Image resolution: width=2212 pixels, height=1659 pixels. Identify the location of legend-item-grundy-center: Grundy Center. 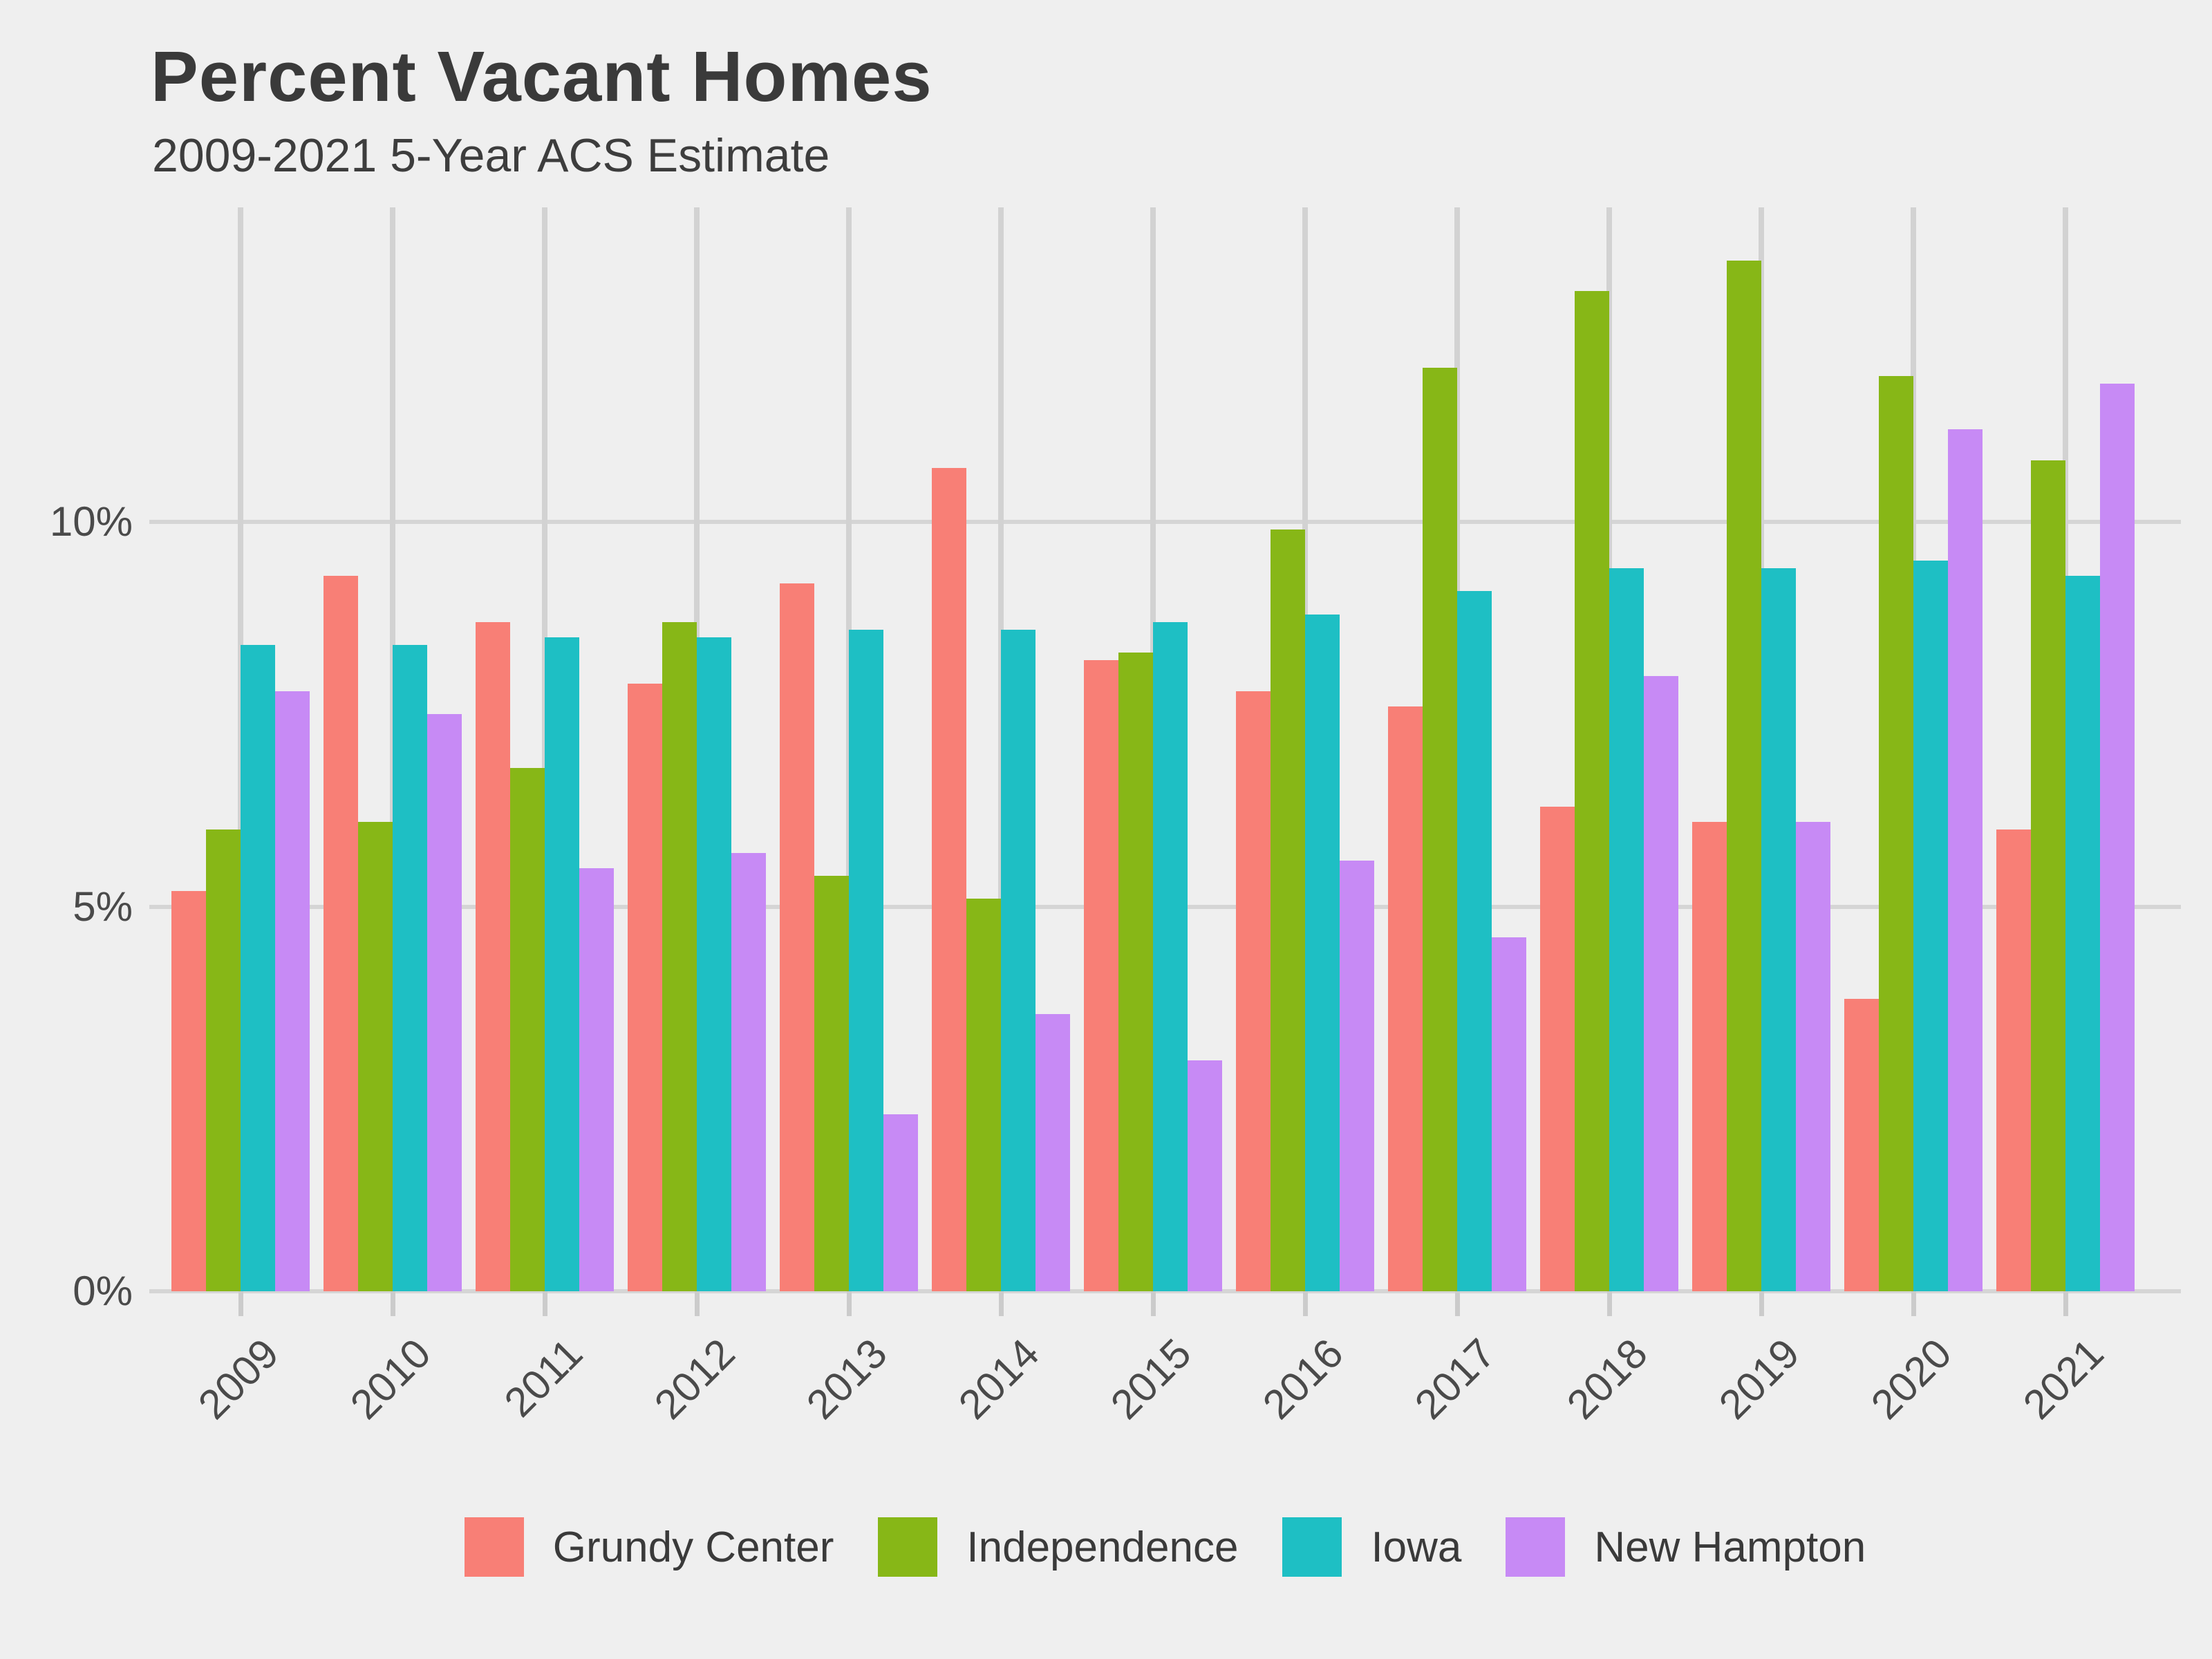
(649, 1547).